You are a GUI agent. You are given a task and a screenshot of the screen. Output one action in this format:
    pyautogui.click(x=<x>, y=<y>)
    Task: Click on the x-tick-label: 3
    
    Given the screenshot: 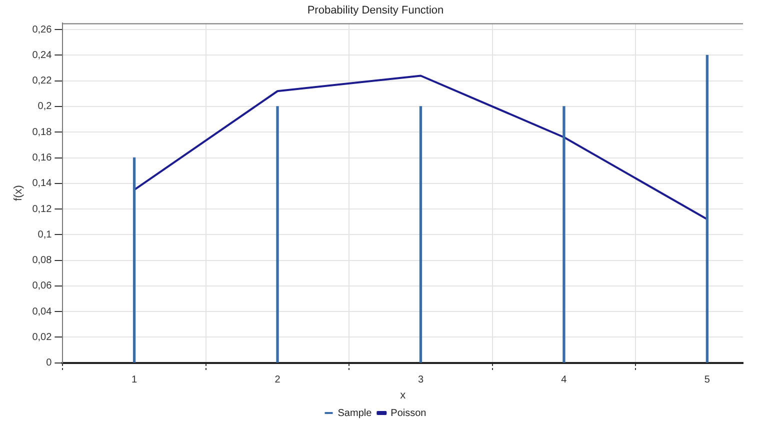 What is the action you would take?
    pyautogui.click(x=421, y=380)
    